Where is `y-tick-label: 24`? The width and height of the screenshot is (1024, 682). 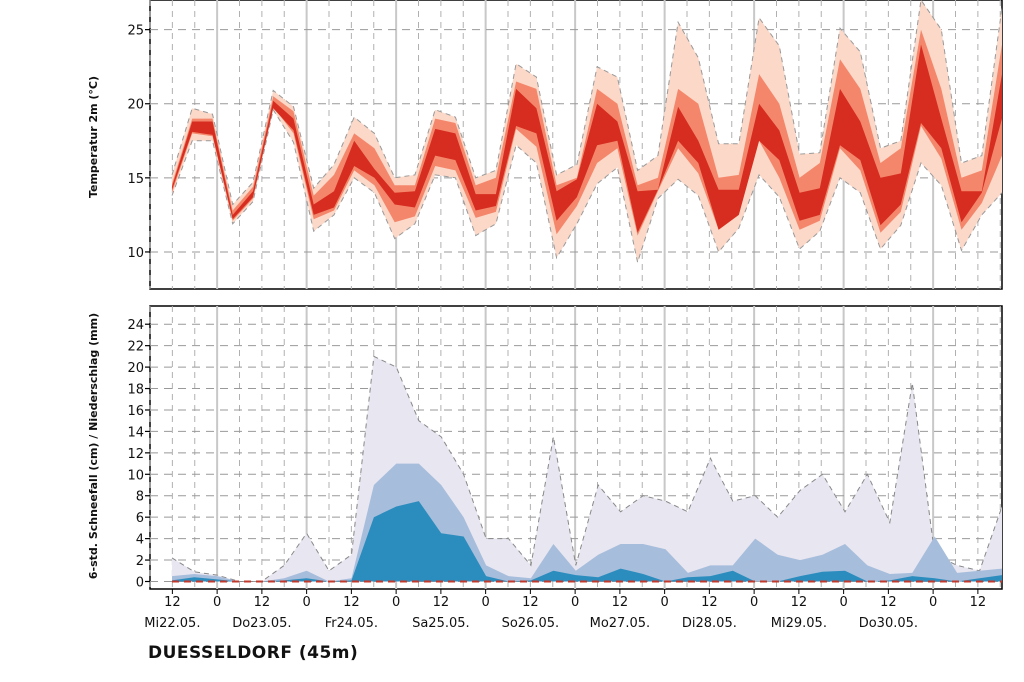
y-tick-label: 24 is located at coordinates (135, 325).